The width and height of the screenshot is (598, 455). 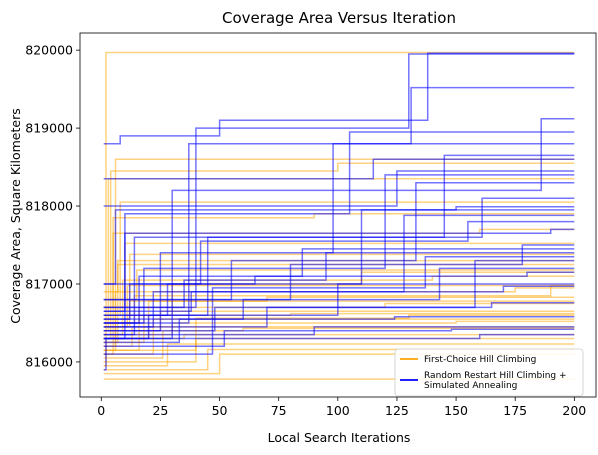 I want to click on x-tick-label: 0, so click(x=101, y=410).